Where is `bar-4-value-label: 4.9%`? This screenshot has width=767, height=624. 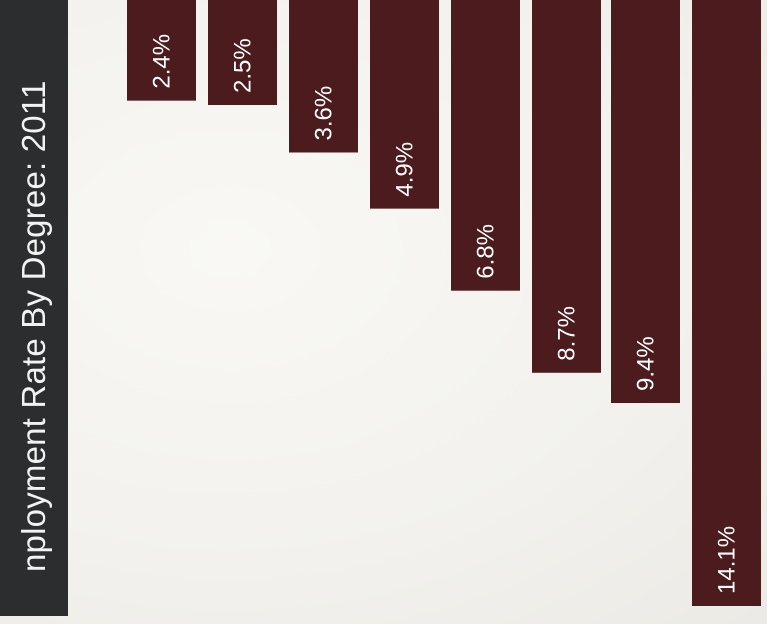 bar-4-value-label: 4.9% is located at coordinates (405, 169).